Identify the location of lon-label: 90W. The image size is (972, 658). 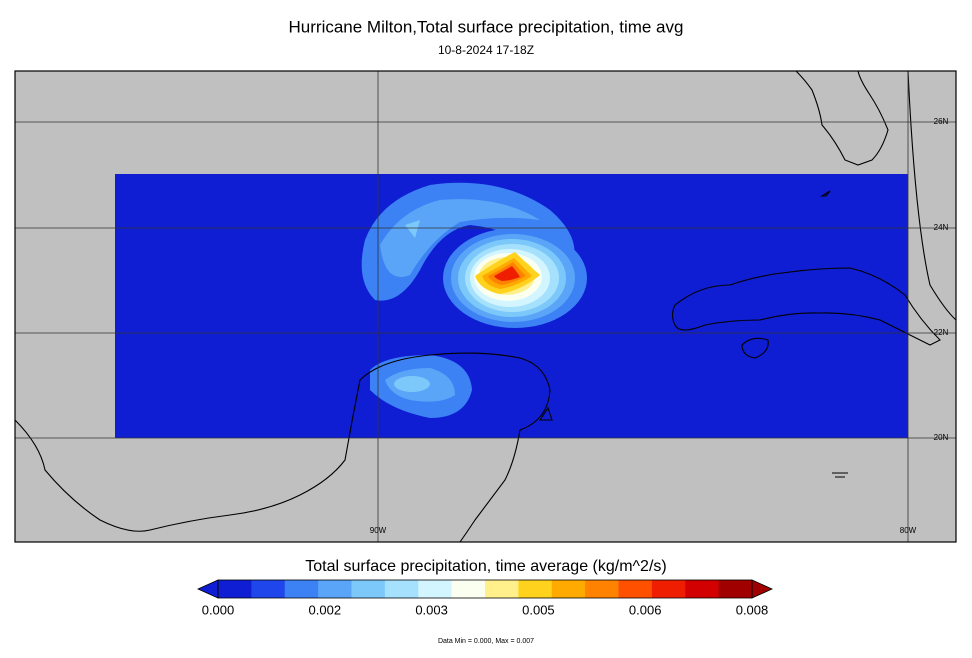
(378, 530).